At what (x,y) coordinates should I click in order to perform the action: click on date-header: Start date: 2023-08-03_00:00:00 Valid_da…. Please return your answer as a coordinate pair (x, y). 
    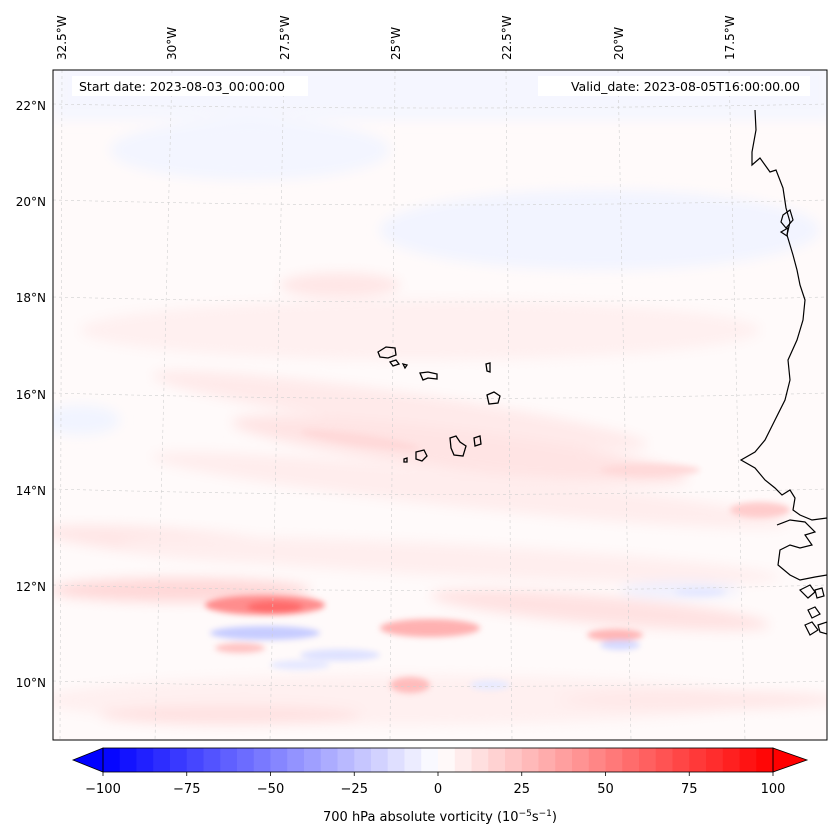
    Looking at the image, I should click on (441, 86).